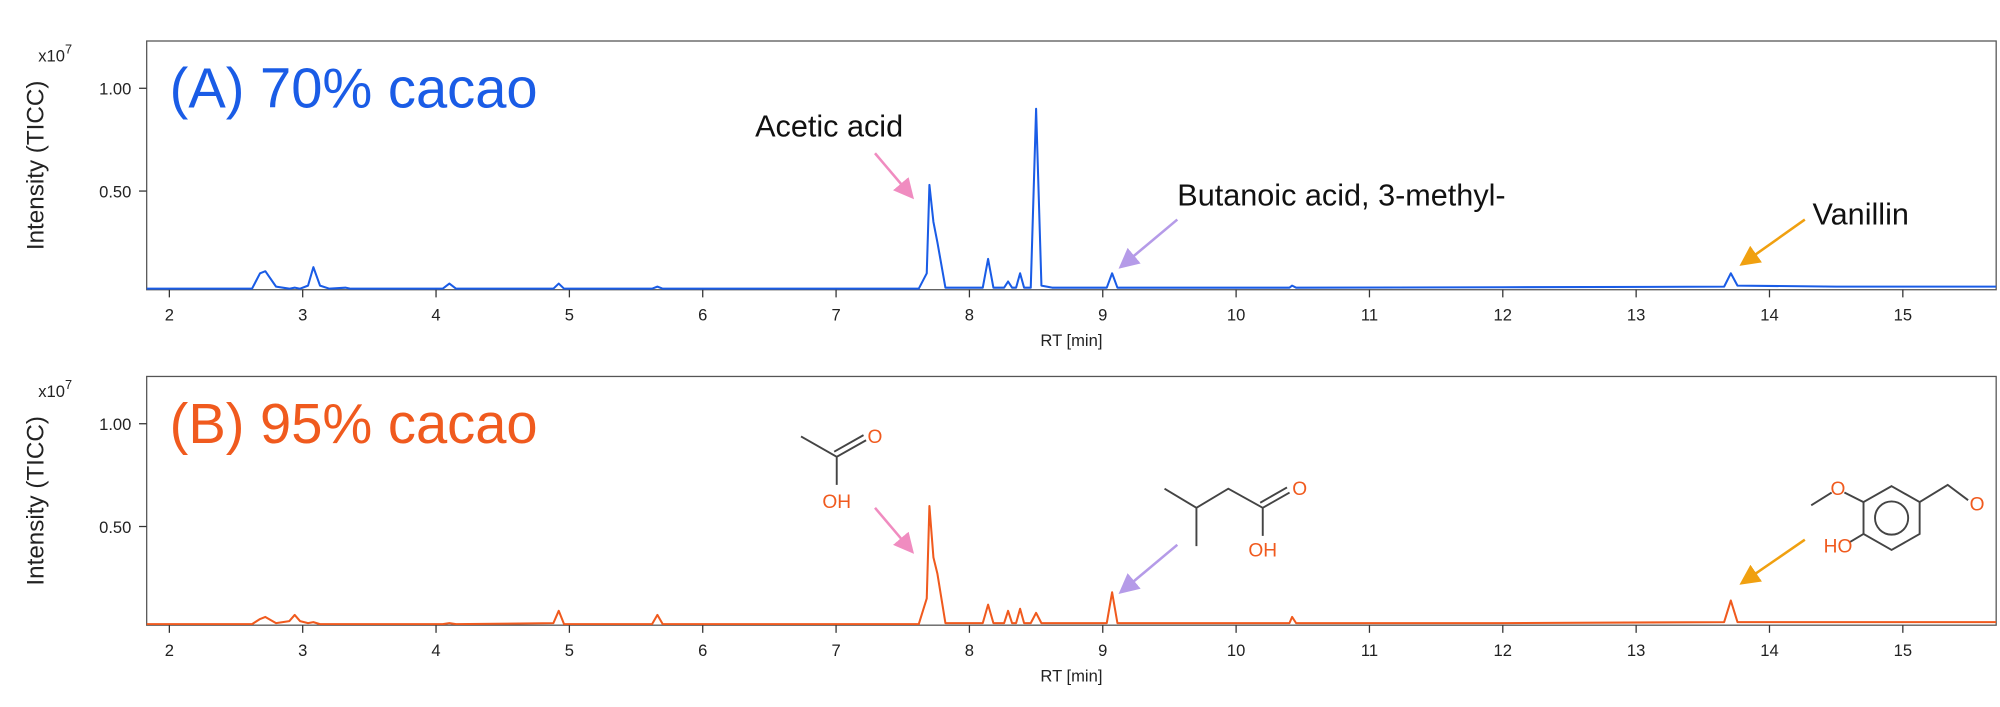 The height and width of the screenshot is (707, 2000). What do you see at coordinates (1838, 546) in the screenshot?
I see `atom-label: HO` at bounding box center [1838, 546].